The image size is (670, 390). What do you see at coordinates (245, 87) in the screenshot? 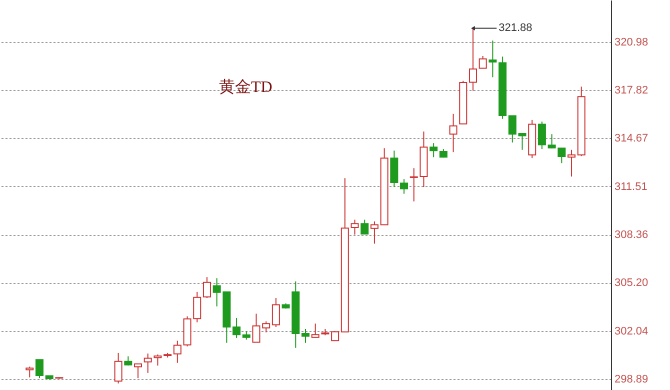
I see `text: 黄金TD` at bounding box center [245, 87].